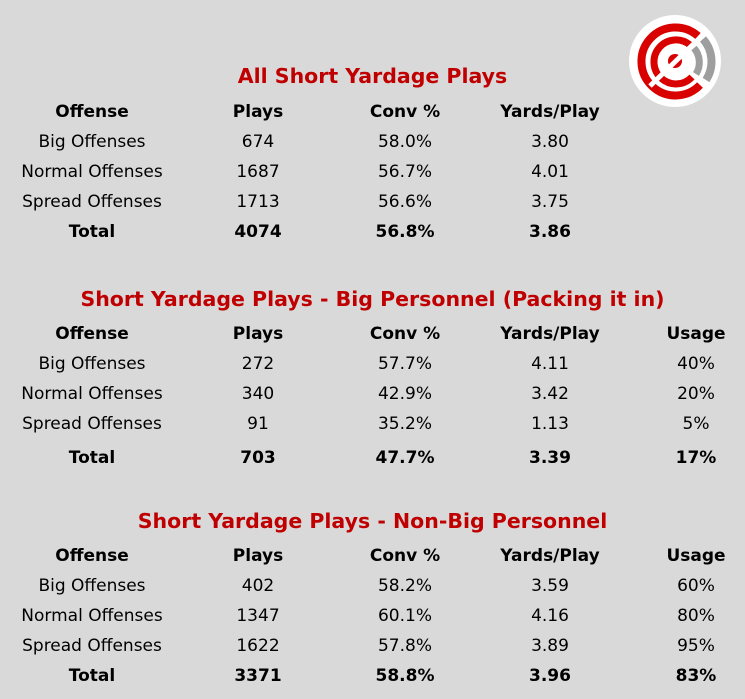 This screenshot has height=699, width=745. I want to click on usage-cell: 17%, so click(696, 458).